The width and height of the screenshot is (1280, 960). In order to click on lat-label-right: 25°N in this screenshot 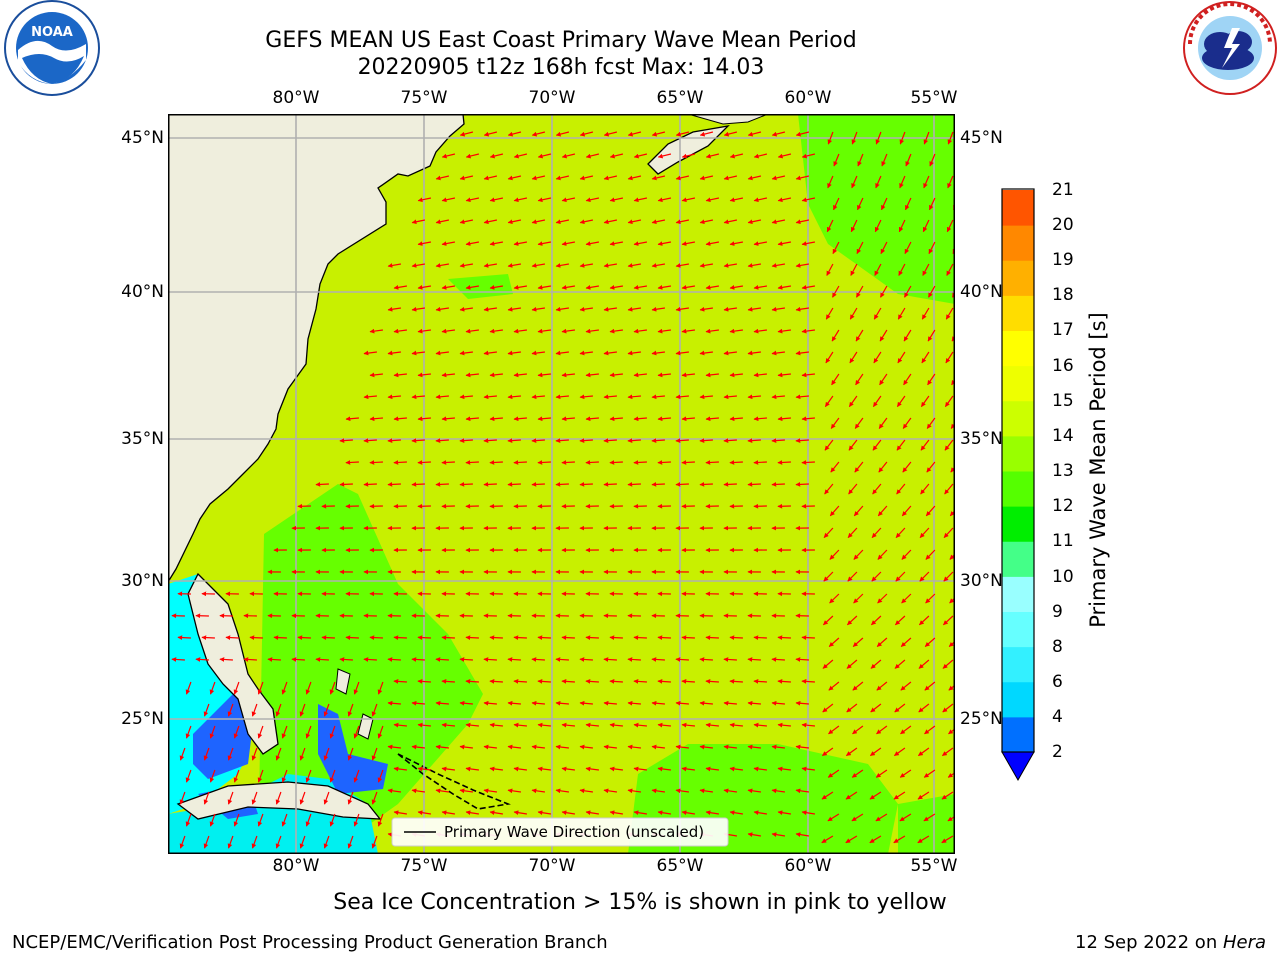, I will do `click(981, 719)`.